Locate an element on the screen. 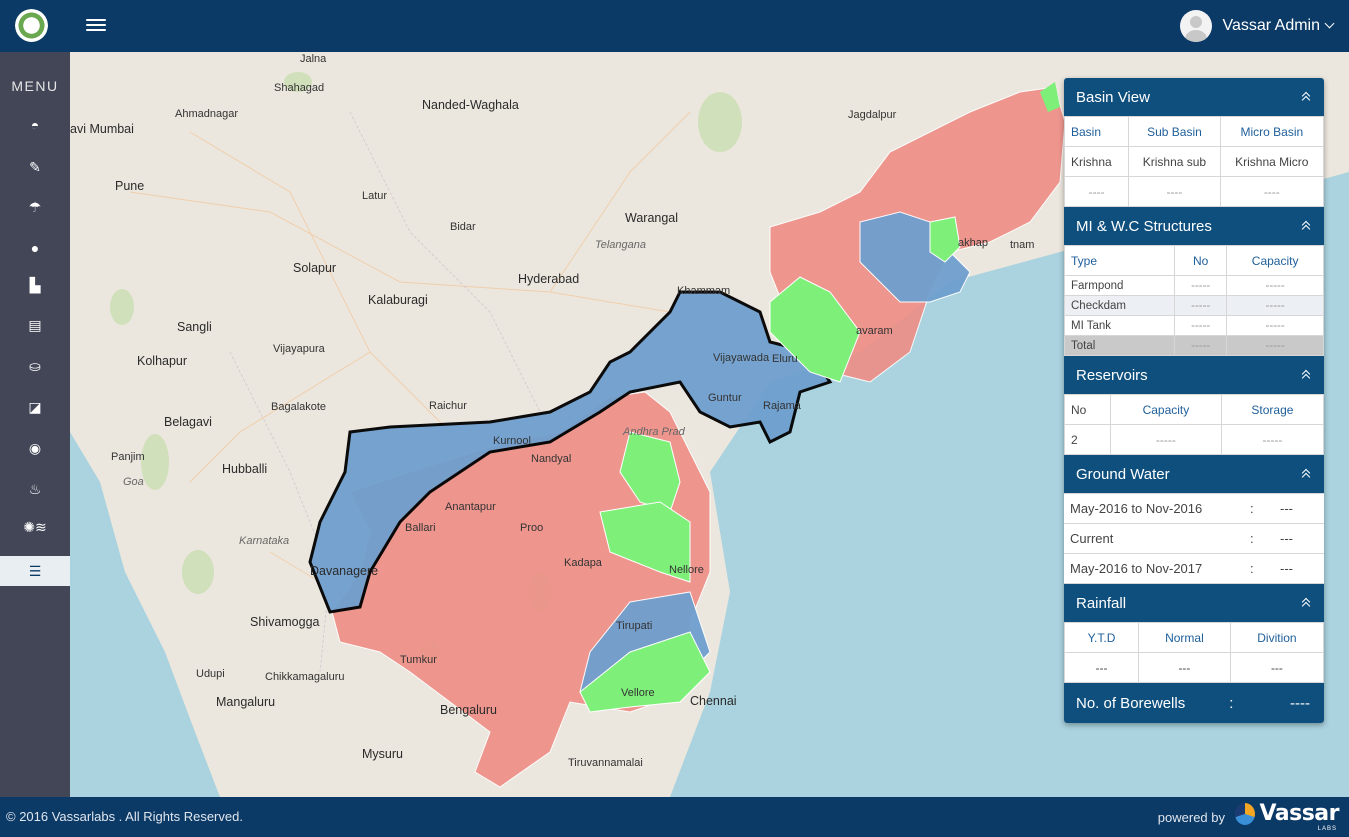 Image resolution: width=1349 pixels, height=837 pixels. map-label: Udupi is located at coordinates (210, 674).